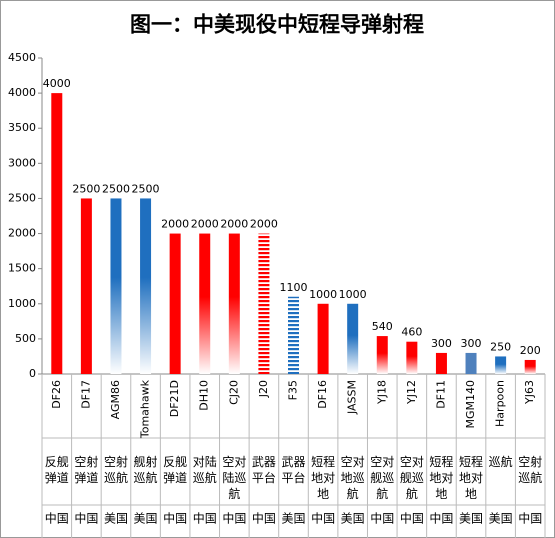 The height and width of the screenshot is (538, 555). Describe the element at coordinates (32, 373) in the screenshot. I see `y-tick-label: 0` at that location.